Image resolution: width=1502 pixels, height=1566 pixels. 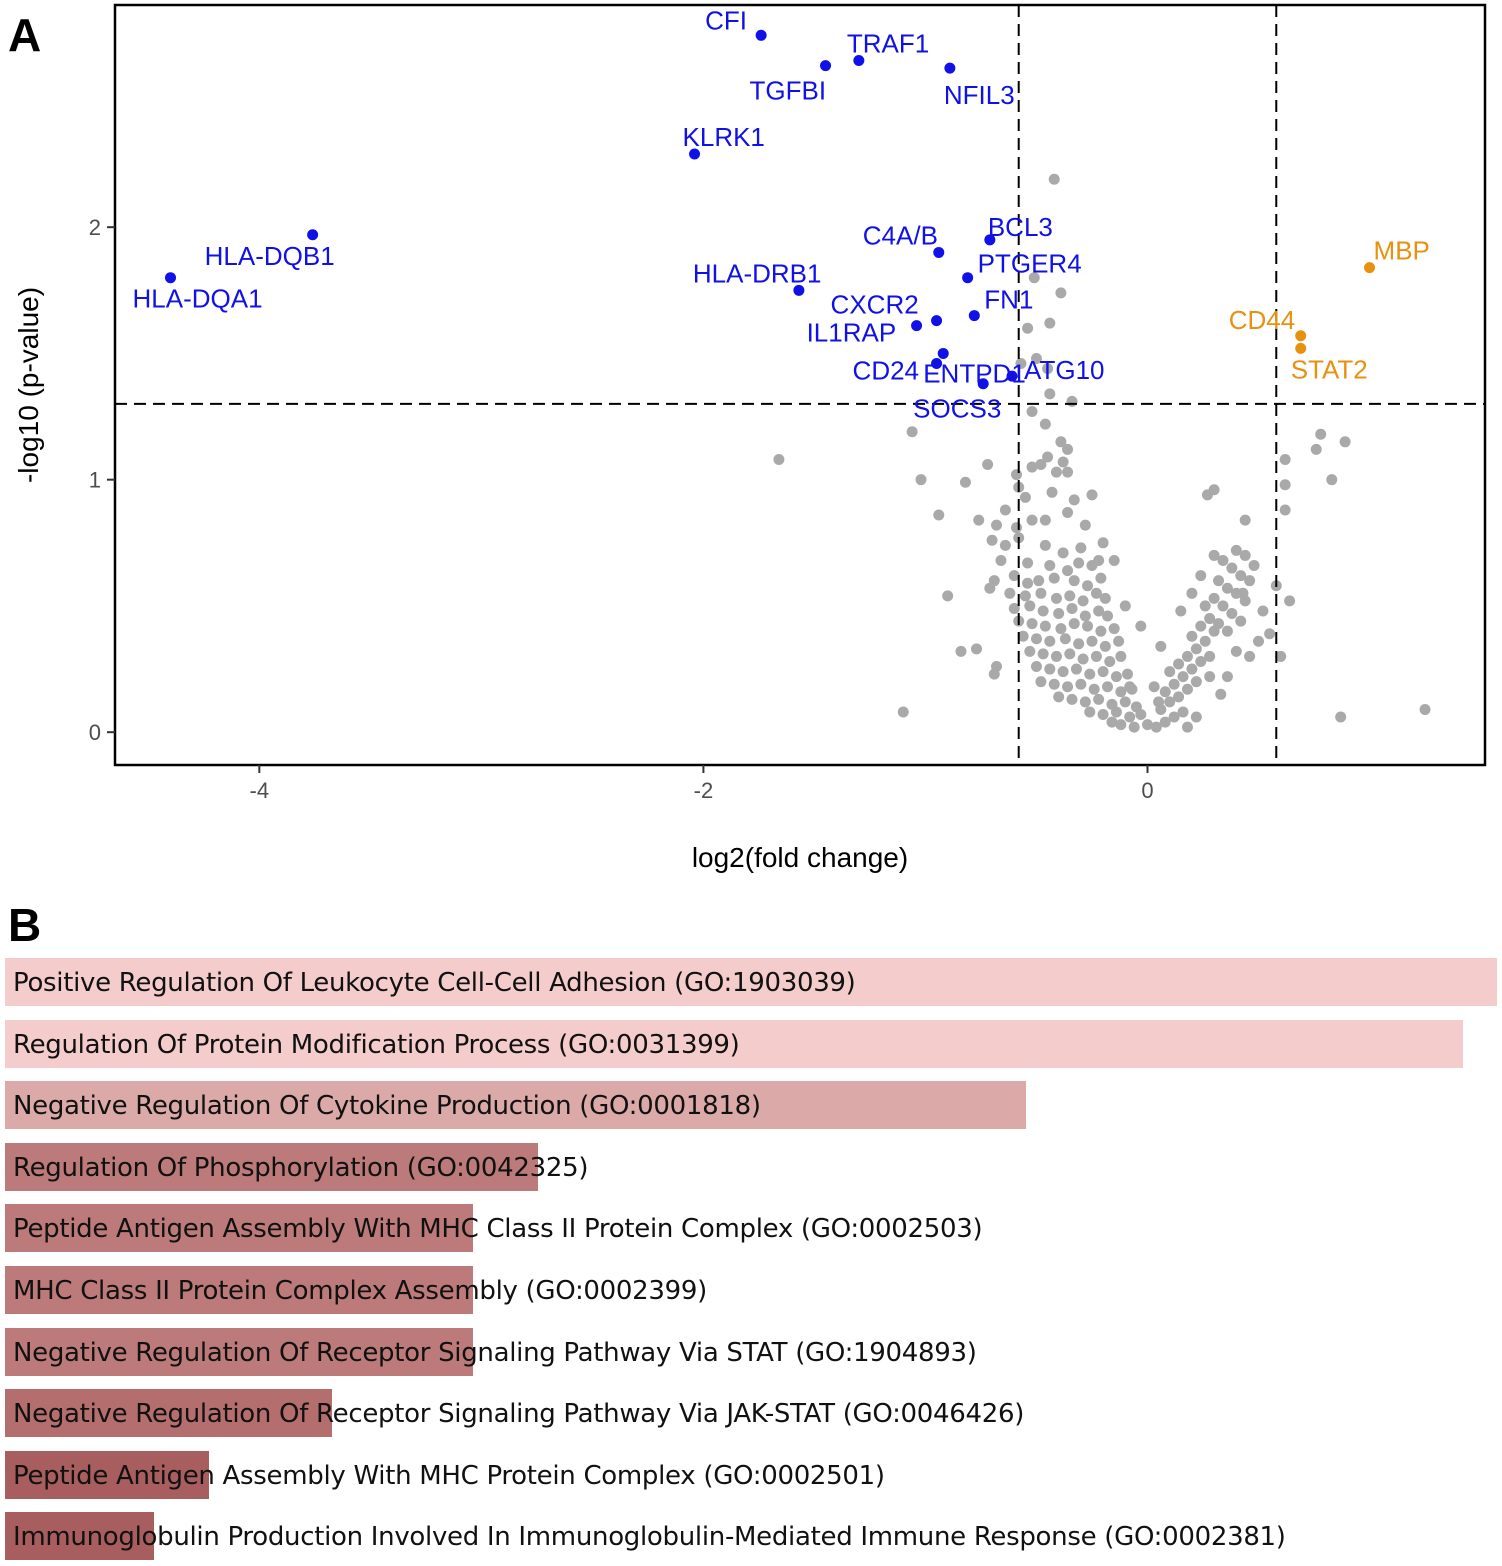 What do you see at coordinates (171, 278) in the screenshot?
I see `gene-point-hla-dqa1` at bounding box center [171, 278].